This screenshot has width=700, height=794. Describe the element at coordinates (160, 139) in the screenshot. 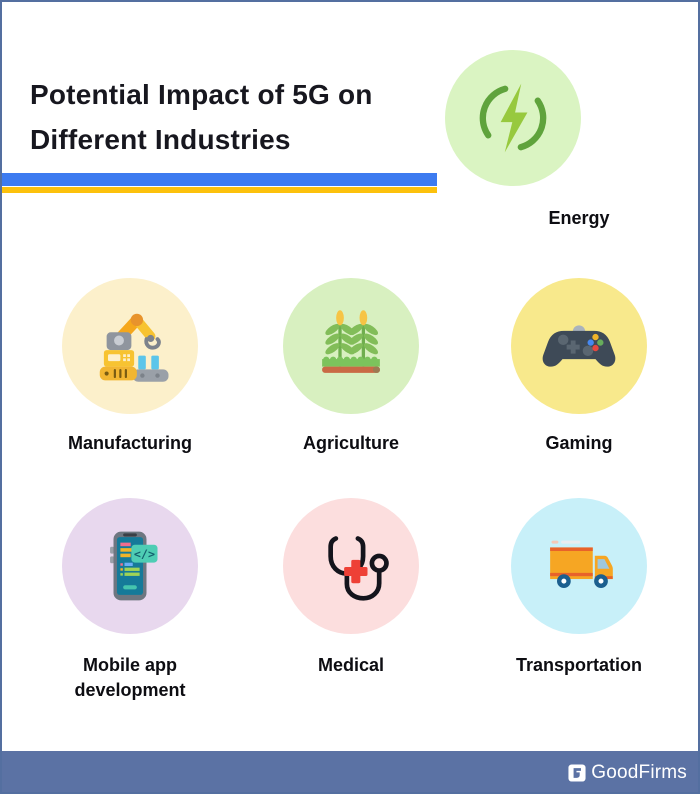

I see `page-title-line-2: Different Industries` at that location.